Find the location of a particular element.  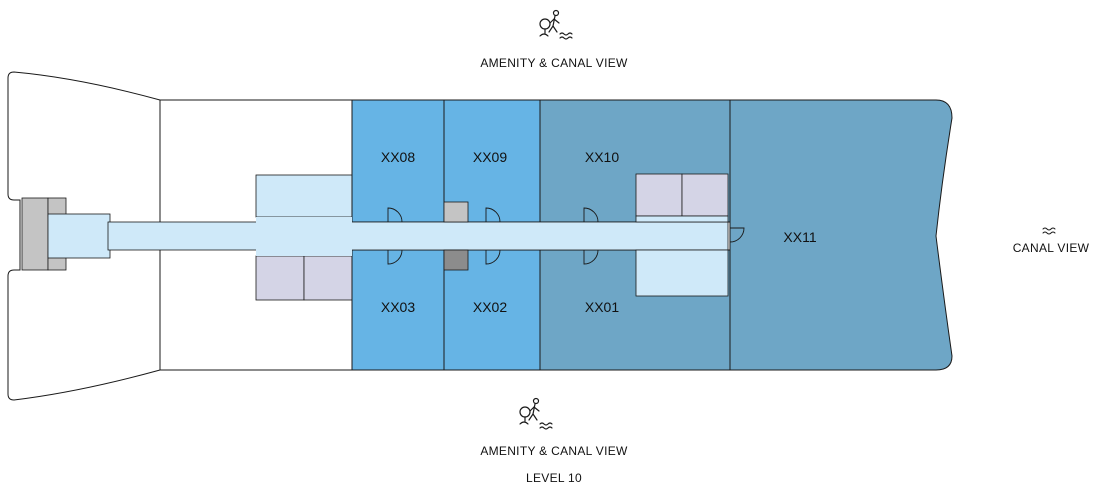

view-label-top: AMENITY & CANAL VIEW is located at coordinates (554, 63).